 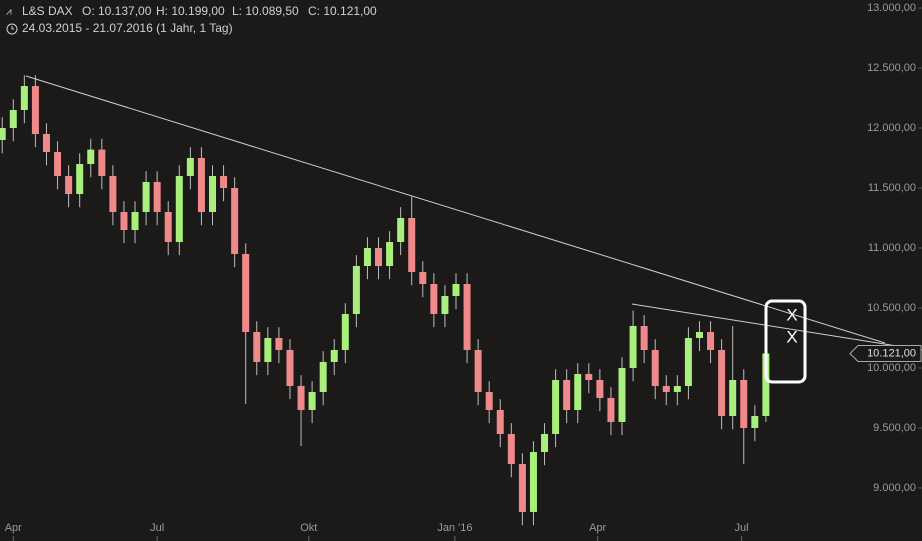 What do you see at coordinates (891, 8) in the screenshot?
I see `y-tick-label: 13.000,00` at bounding box center [891, 8].